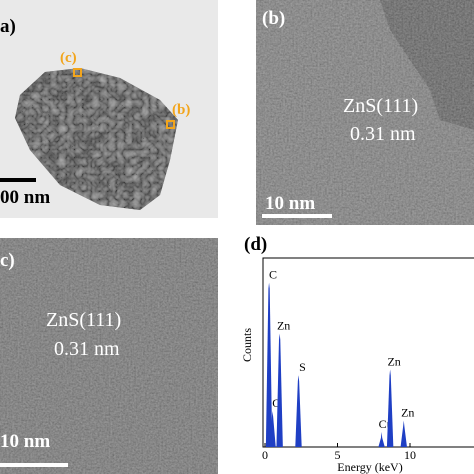  I want to click on y-axis-label: Counts, so click(247, 345).